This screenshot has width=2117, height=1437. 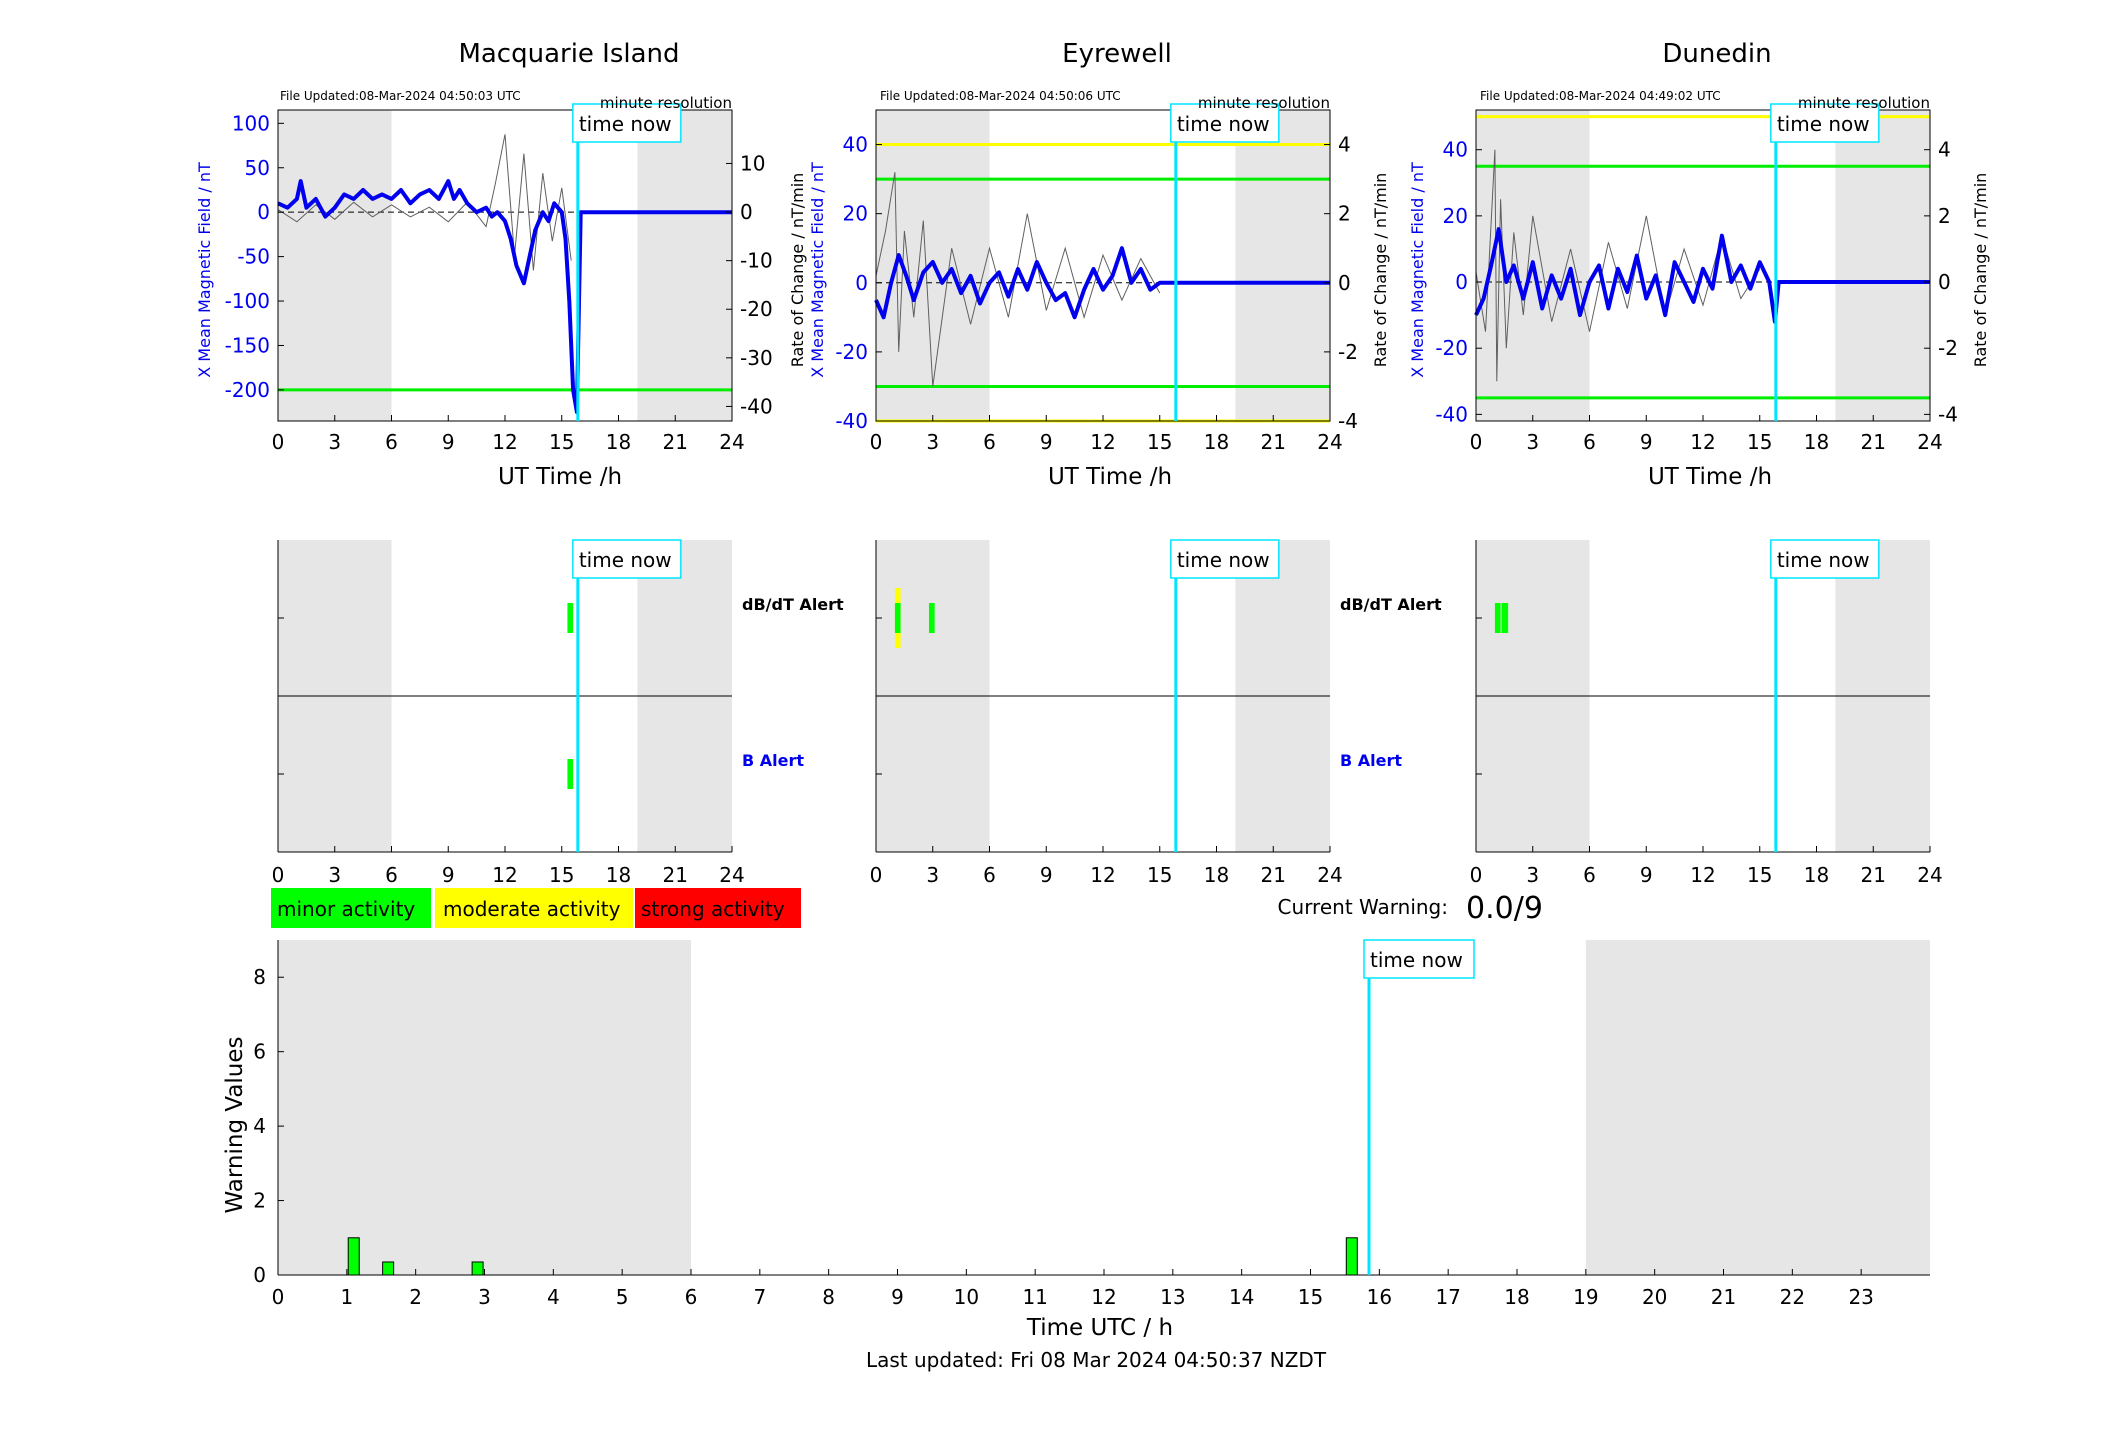 What do you see at coordinates (1461, 282) in the screenshot?
I see `y-tick-label-left: 0` at bounding box center [1461, 282].